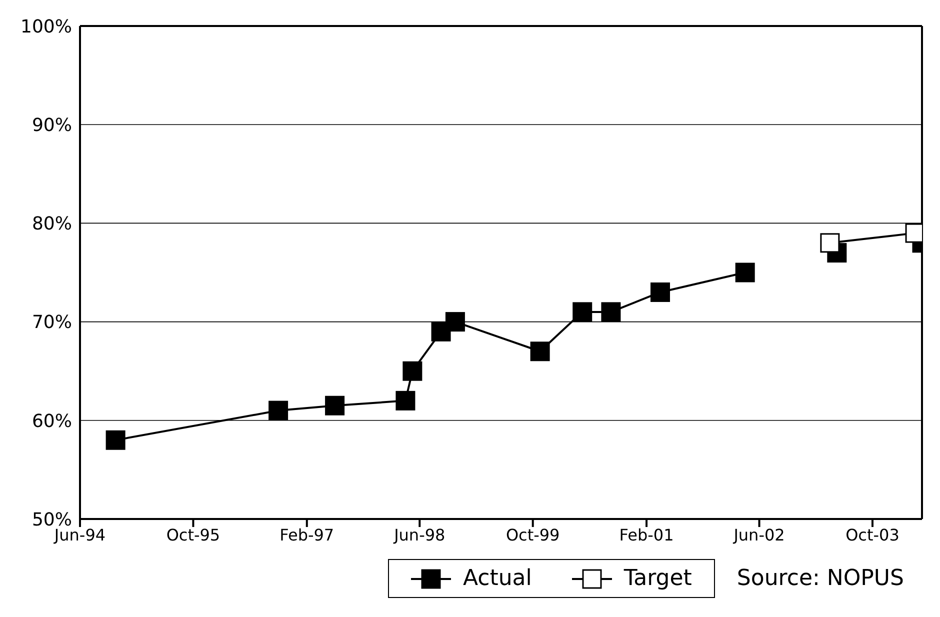 Image resolution: width=940 pixels, height=617 pixels. Describe the element at coordinates (52, 224) in the screenshot. I see `y-tick-label: 80%` at that location.